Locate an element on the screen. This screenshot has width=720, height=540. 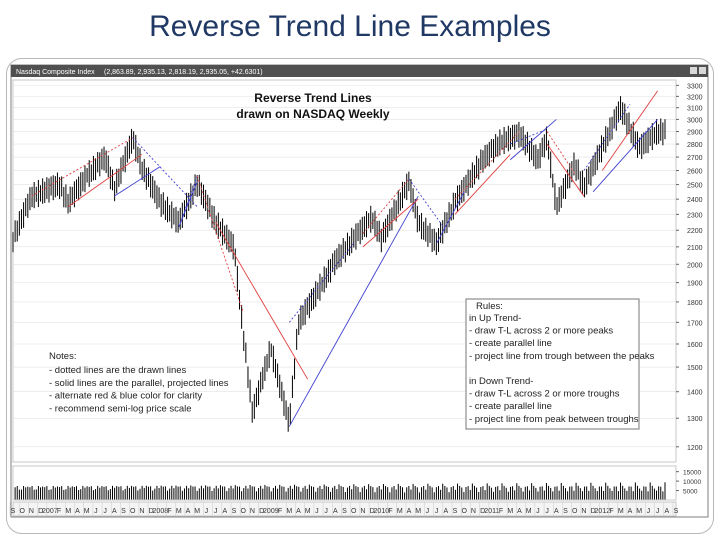
price-tick-label: 2500 is located at coordinates (695, 186).